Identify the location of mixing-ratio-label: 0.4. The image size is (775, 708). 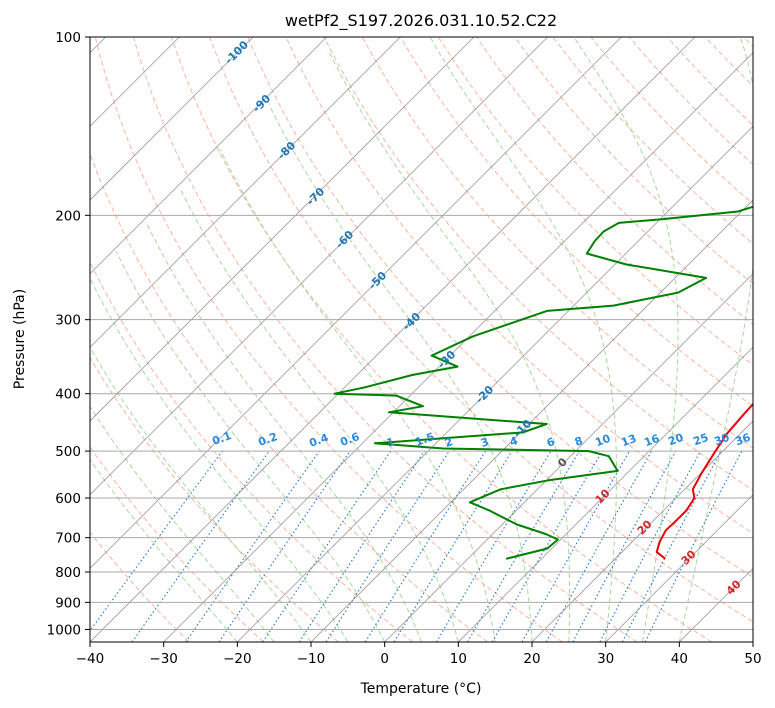
(318, 440).